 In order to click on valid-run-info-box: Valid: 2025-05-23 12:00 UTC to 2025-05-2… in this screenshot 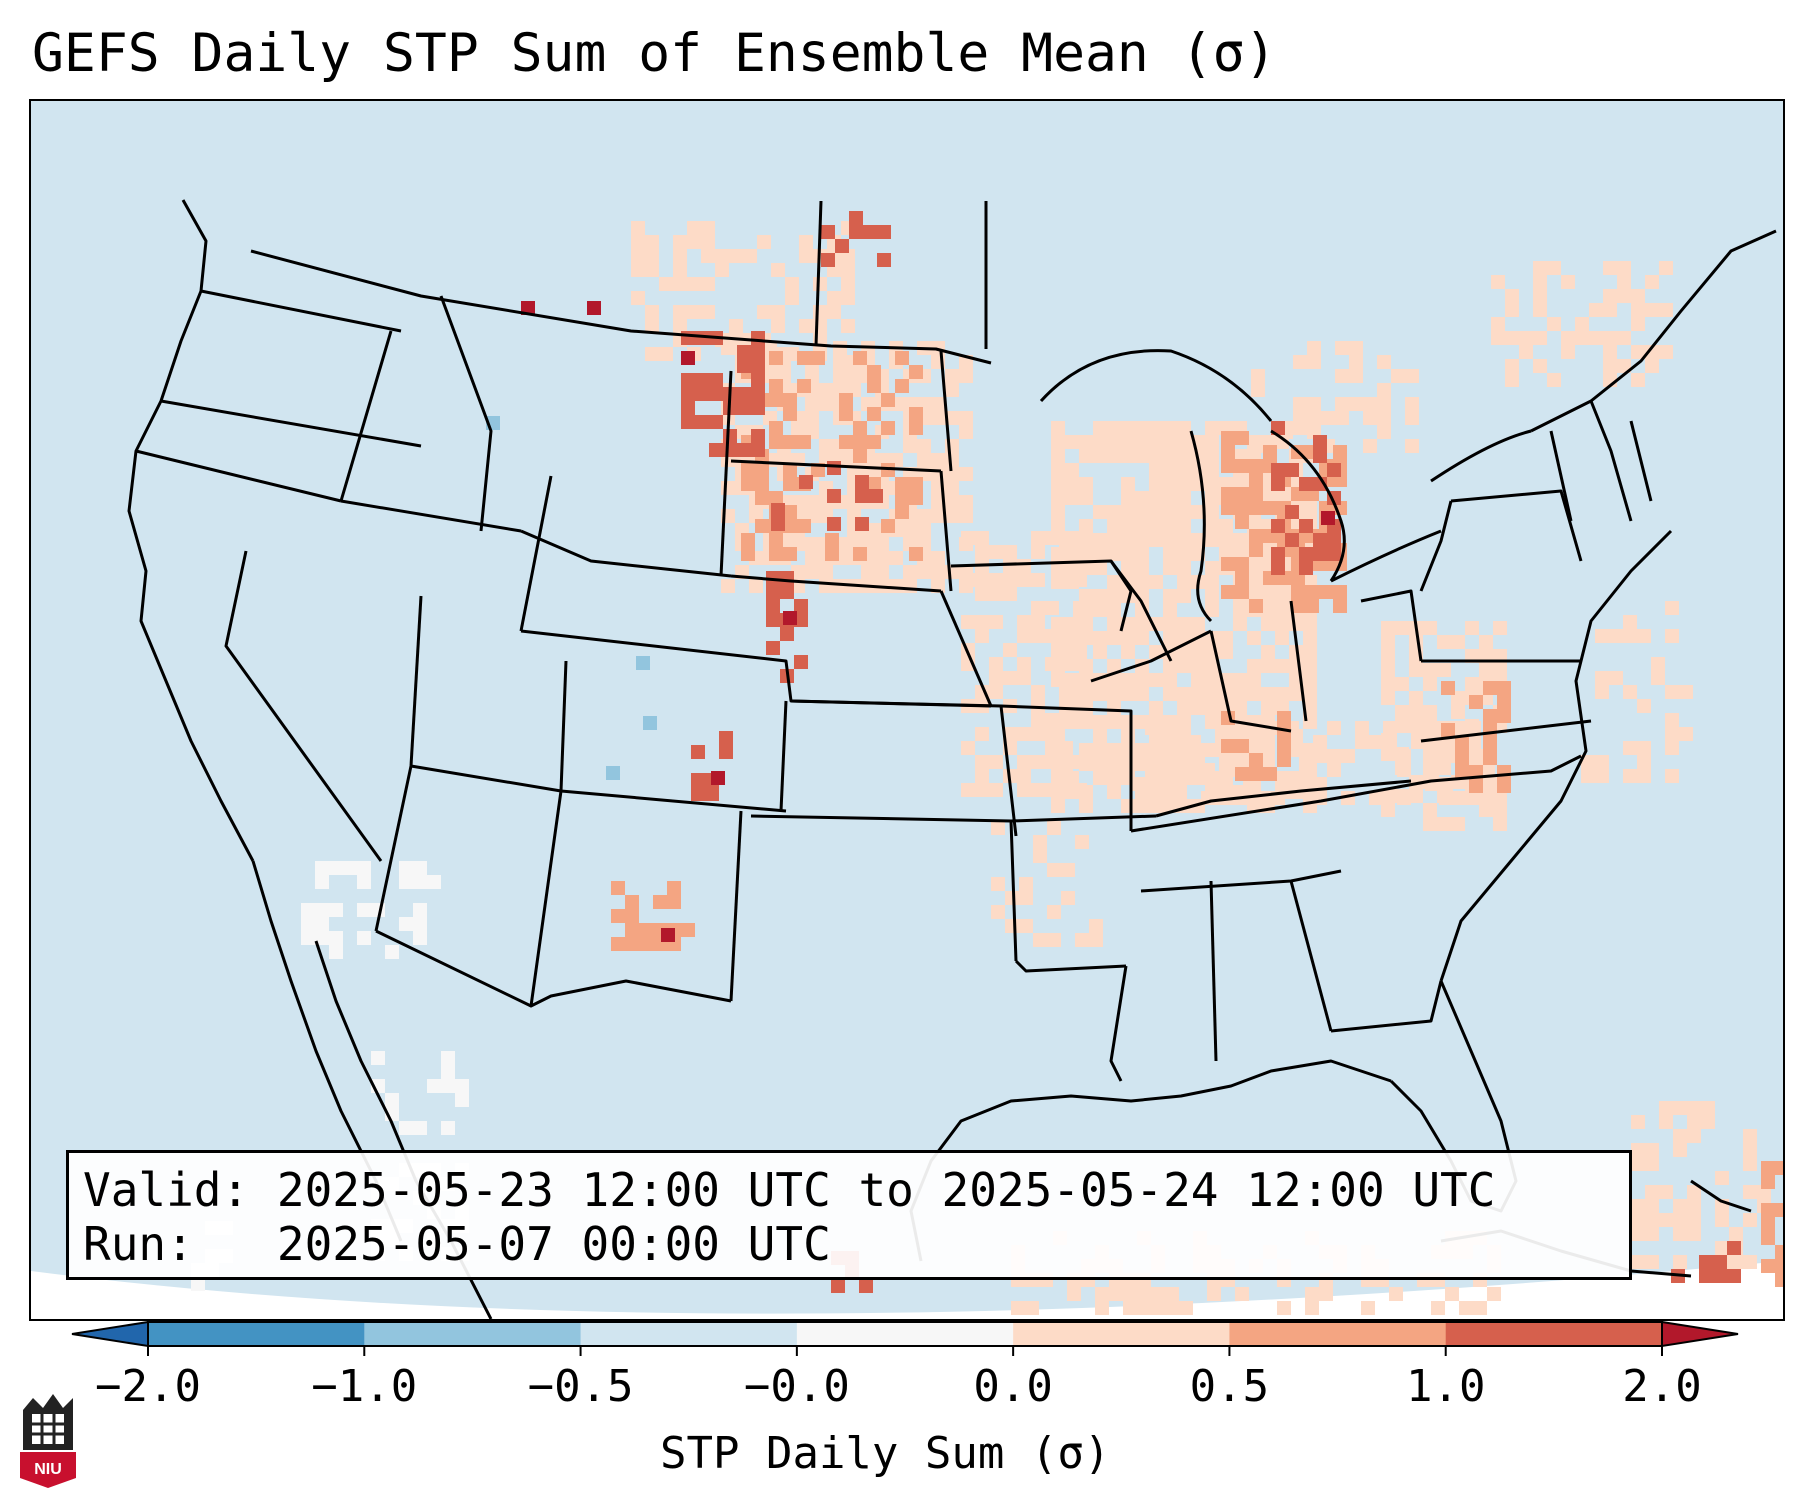, I will do `click(849, 1215)`.